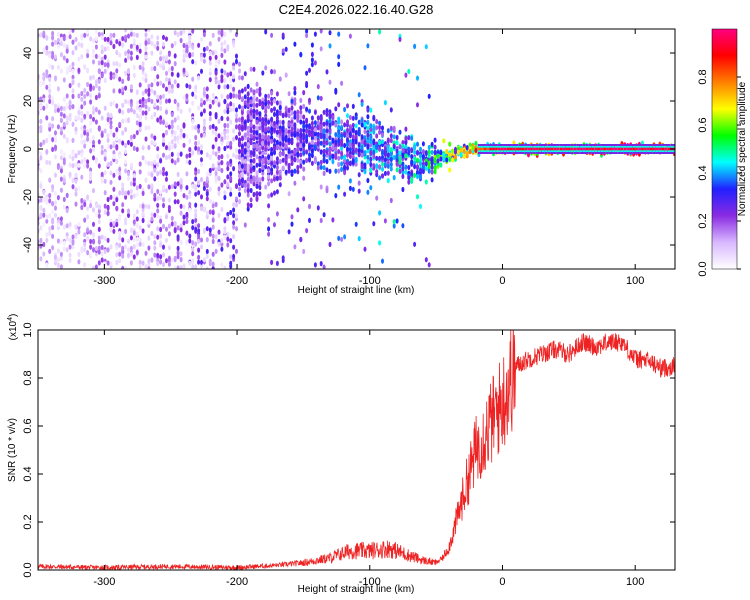 This screenshot has height=600, width=750. What do you see at coordinates (724, 149) in the screenshot?
I see `colorbar-frame` at bounding box center [724, 149].